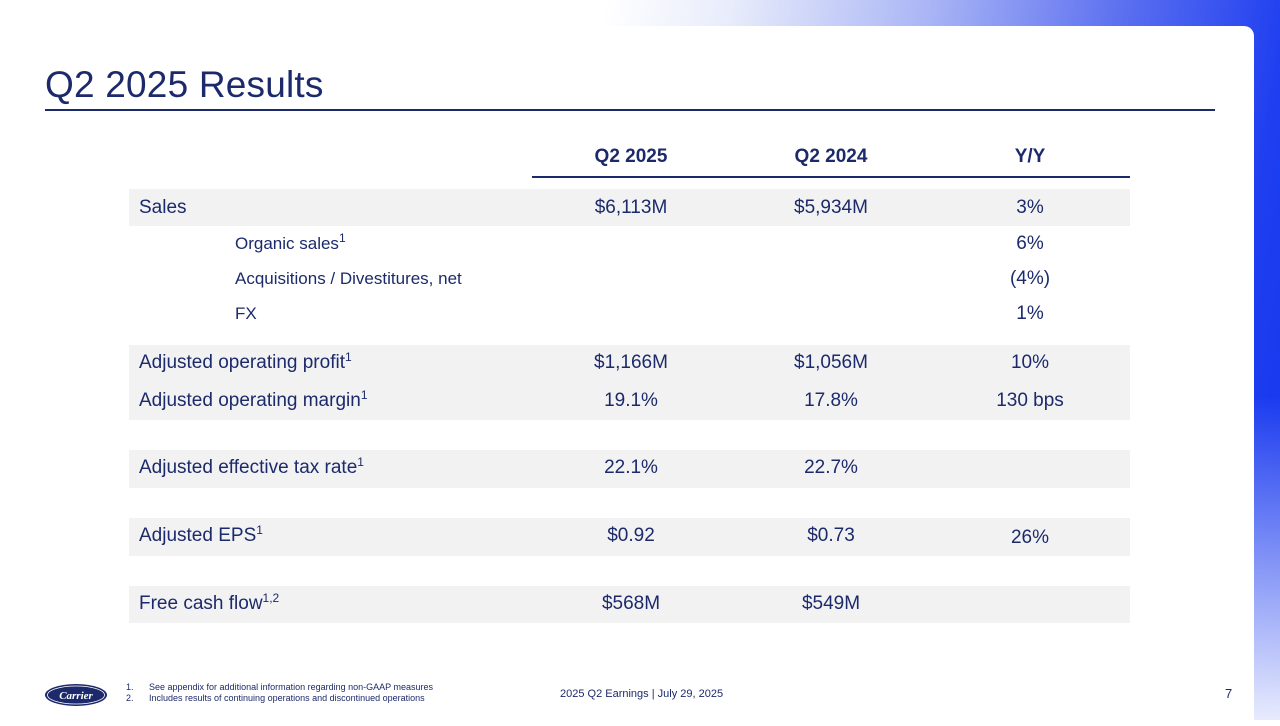 The image size is (1280, 726). Describe the element at coordinates (1030, 362) in the screenshot. I see `value-yy: 10%` at that location.